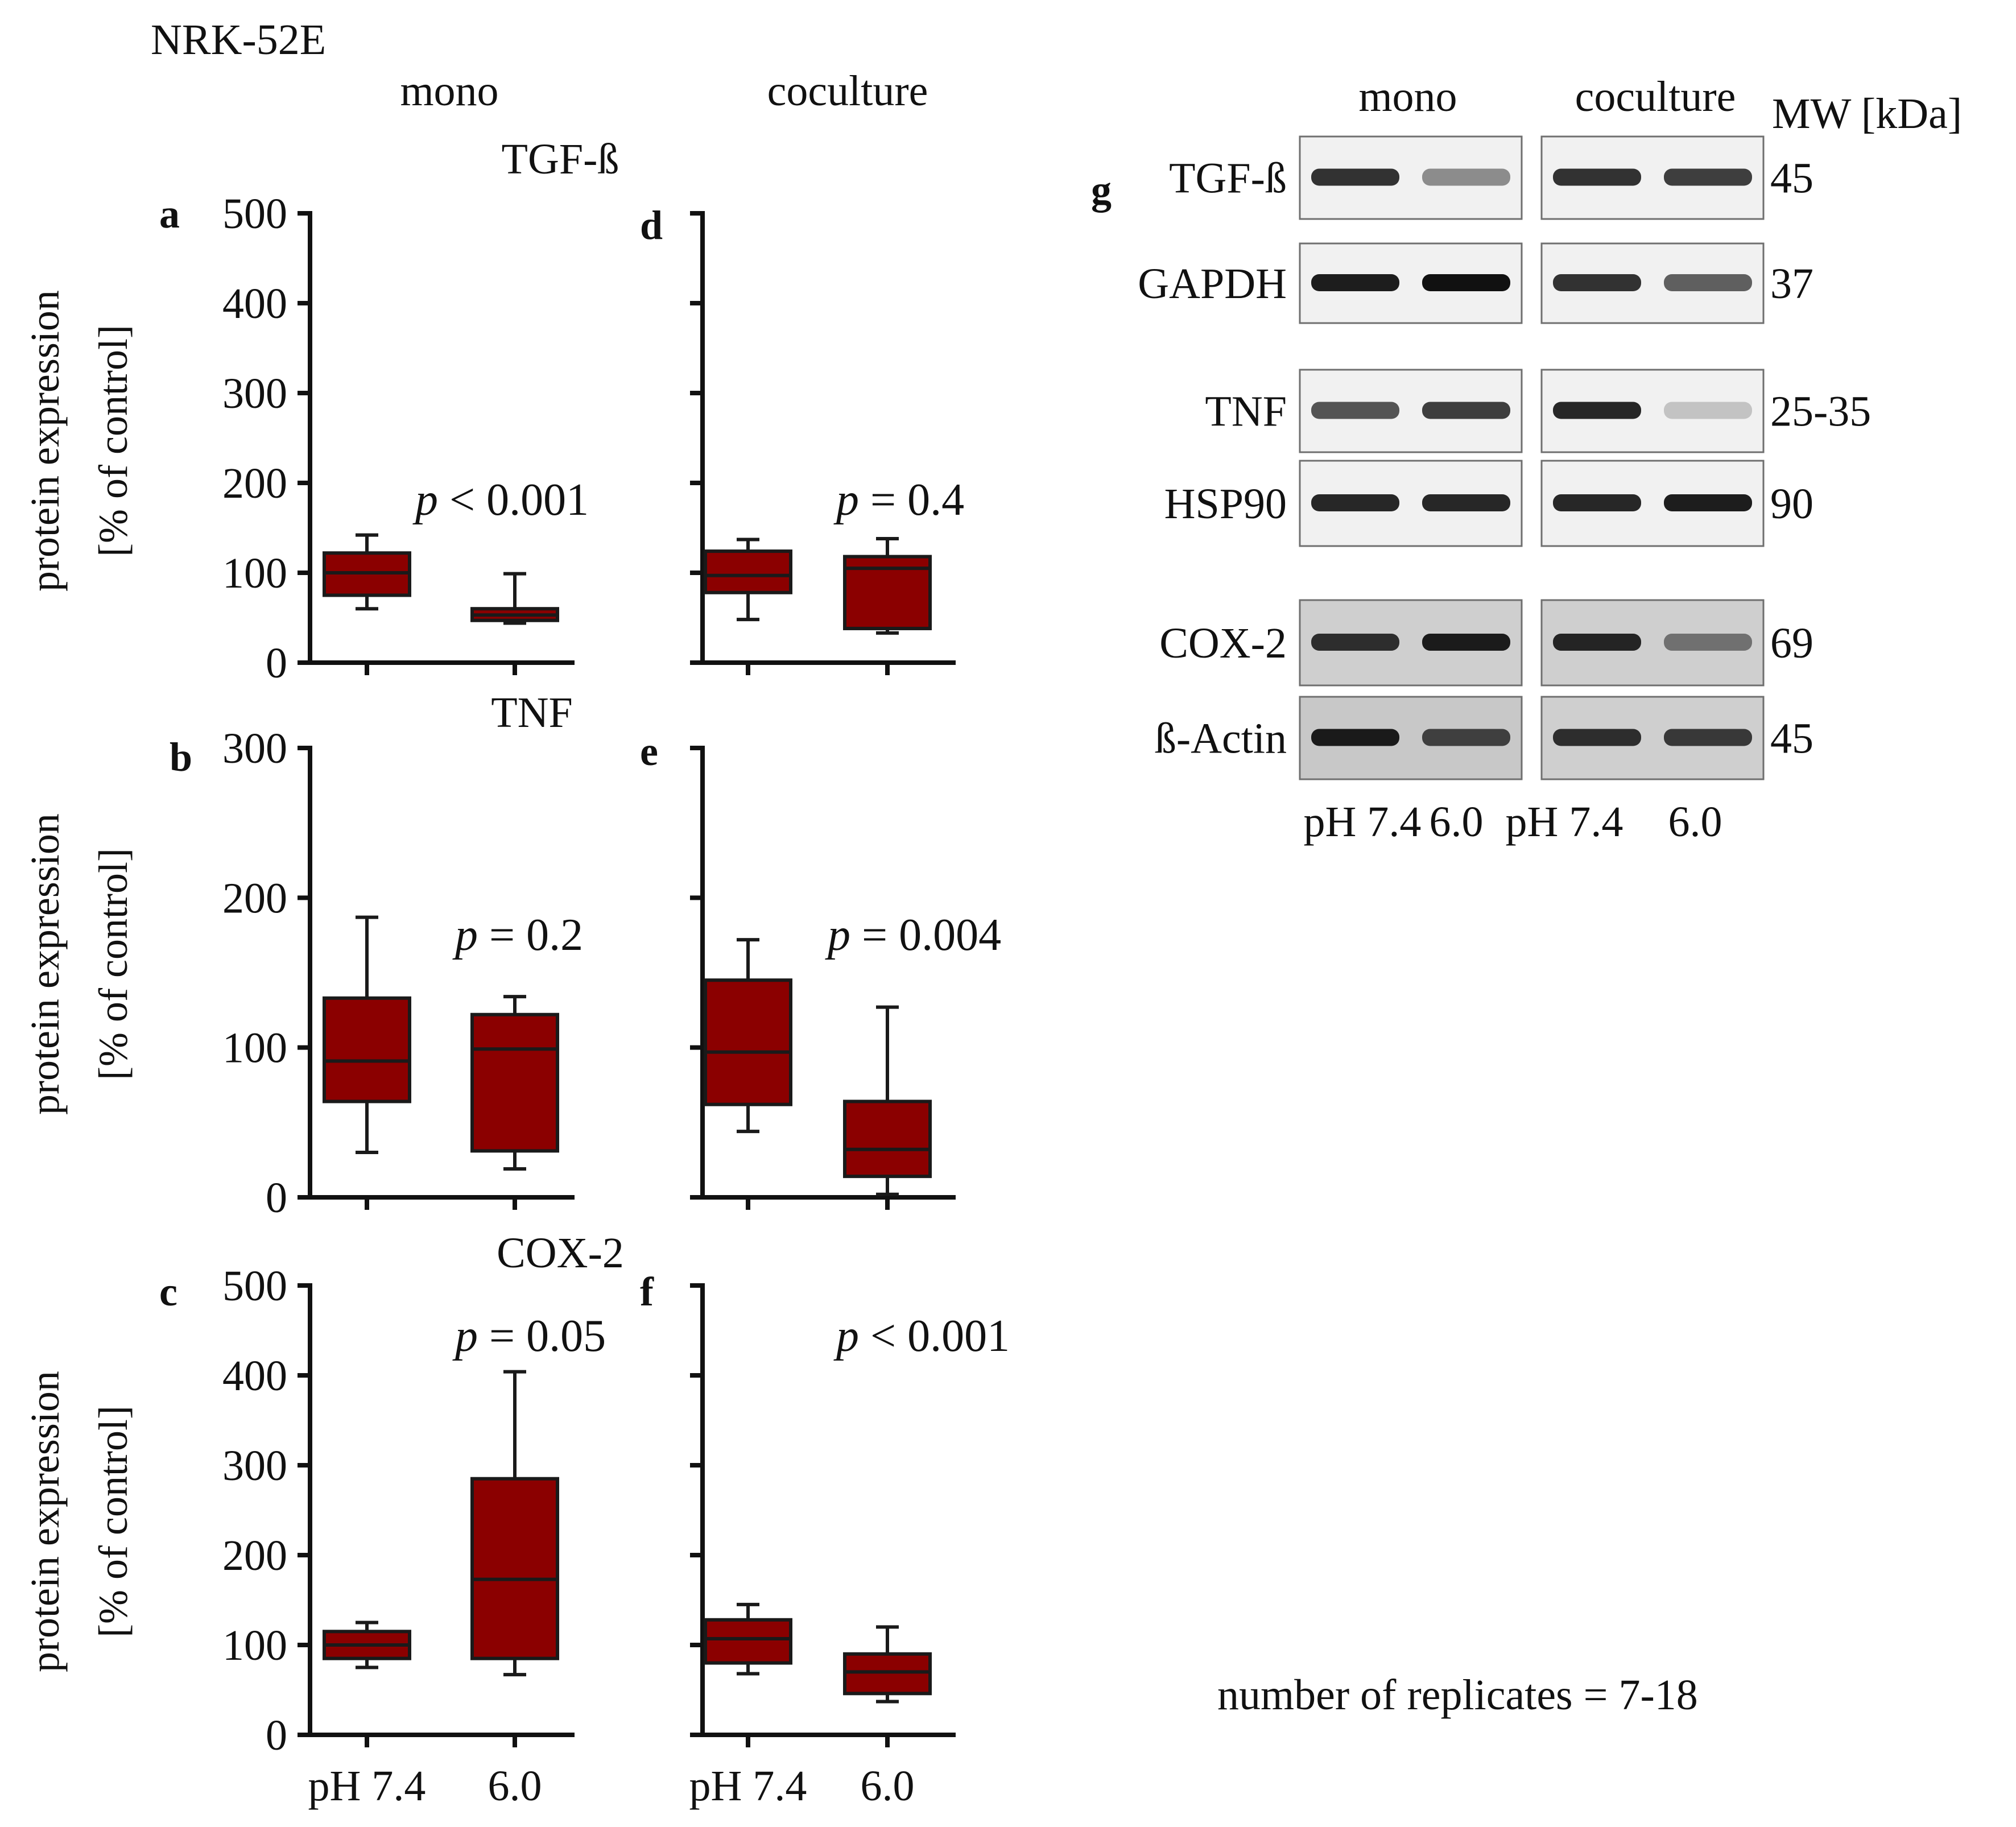 The width and height of the screenshot is (2016, 1827). I want to click on p-value-e: p = 0.004, so click(913, 935).